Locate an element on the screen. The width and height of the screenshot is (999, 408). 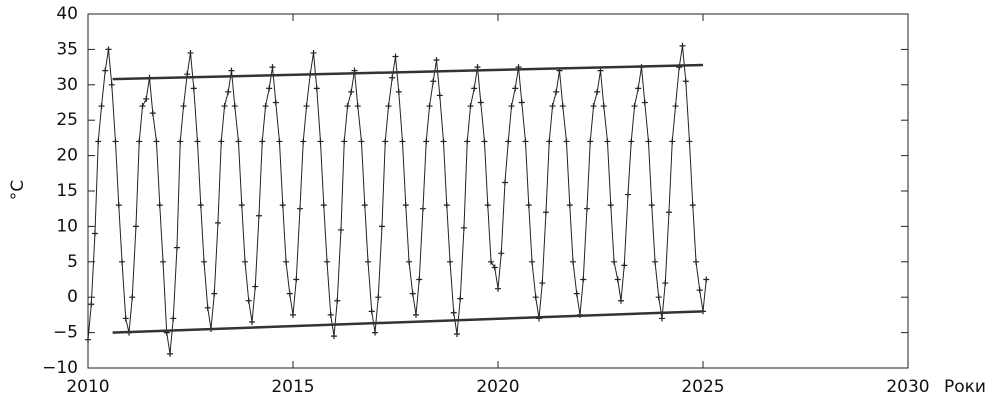
y-tick-label: 0 is located at coordinates (72, 297).